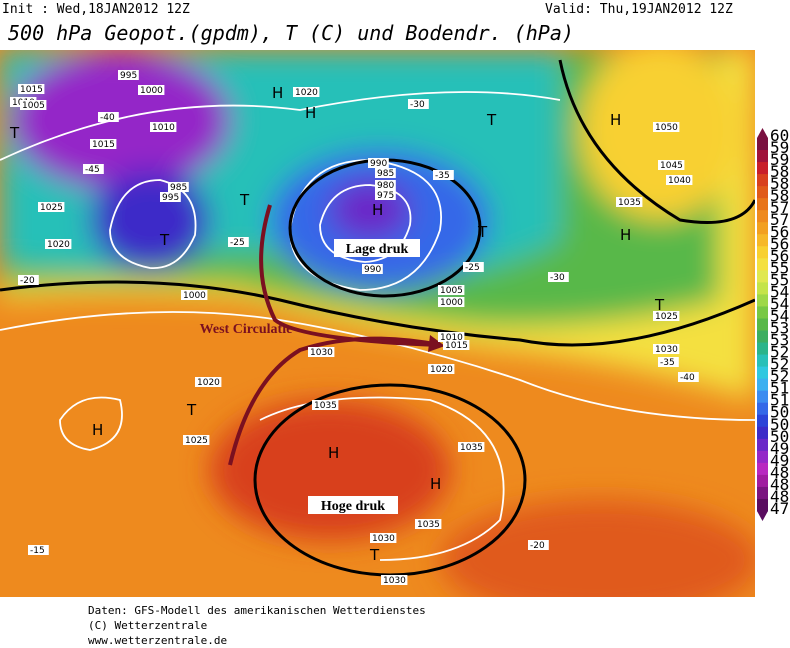  I want to click on isoline-label: -45, so click(92, 170).